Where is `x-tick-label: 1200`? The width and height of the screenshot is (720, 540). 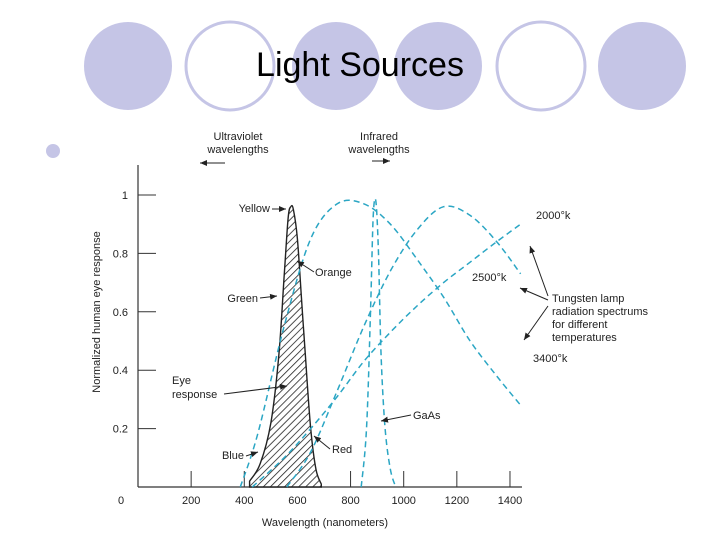
x-tick-label: 1200 is located at coordinates (457, 501).